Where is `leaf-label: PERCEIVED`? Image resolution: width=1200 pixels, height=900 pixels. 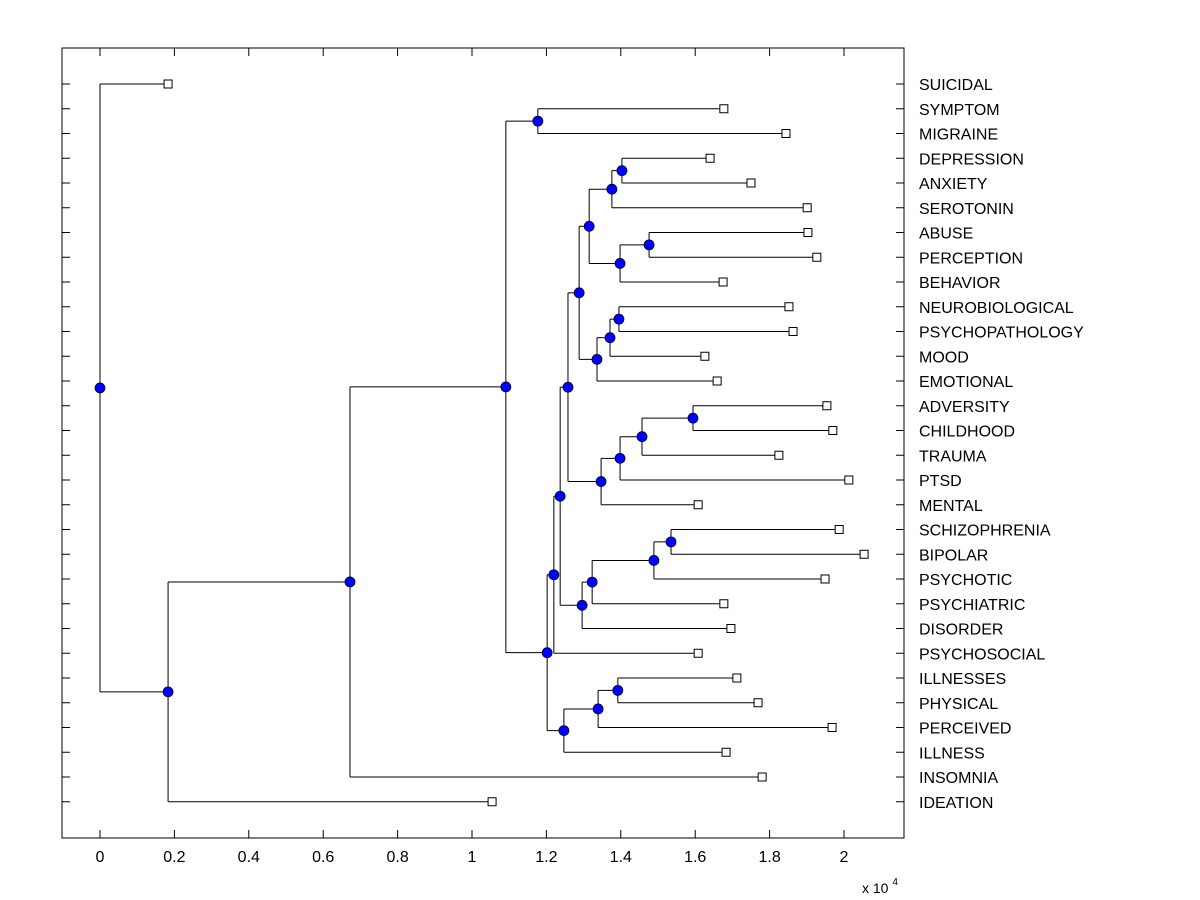 leaf-label: PERCEIVED is located at coordinates (965, 729).